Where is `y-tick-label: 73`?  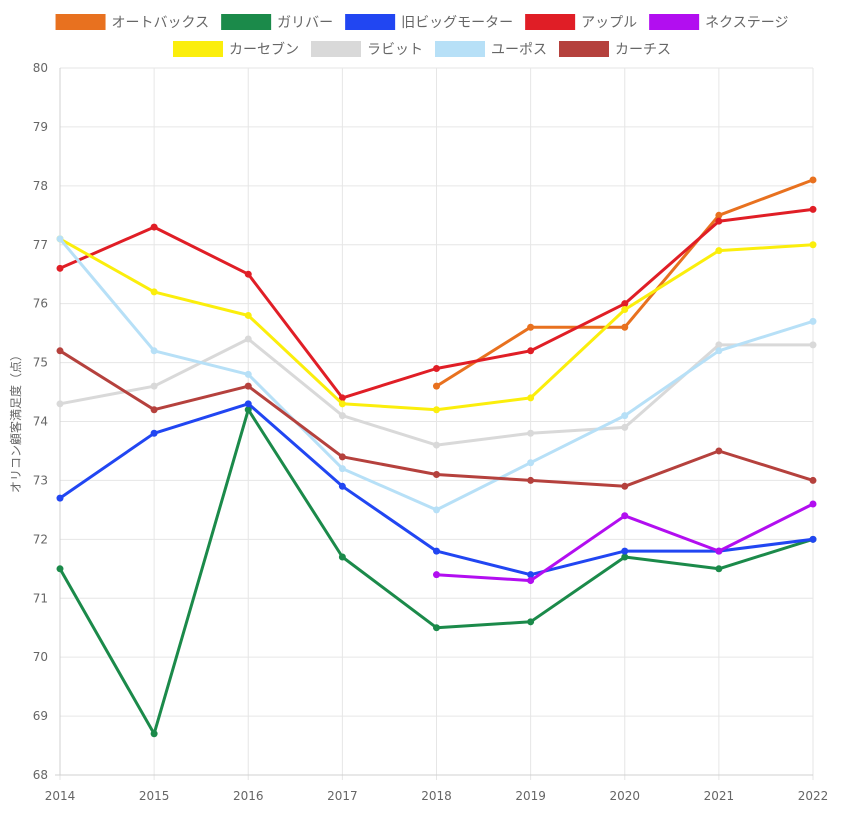
y-tick-label: 73 is located at coordinates (40, 480).